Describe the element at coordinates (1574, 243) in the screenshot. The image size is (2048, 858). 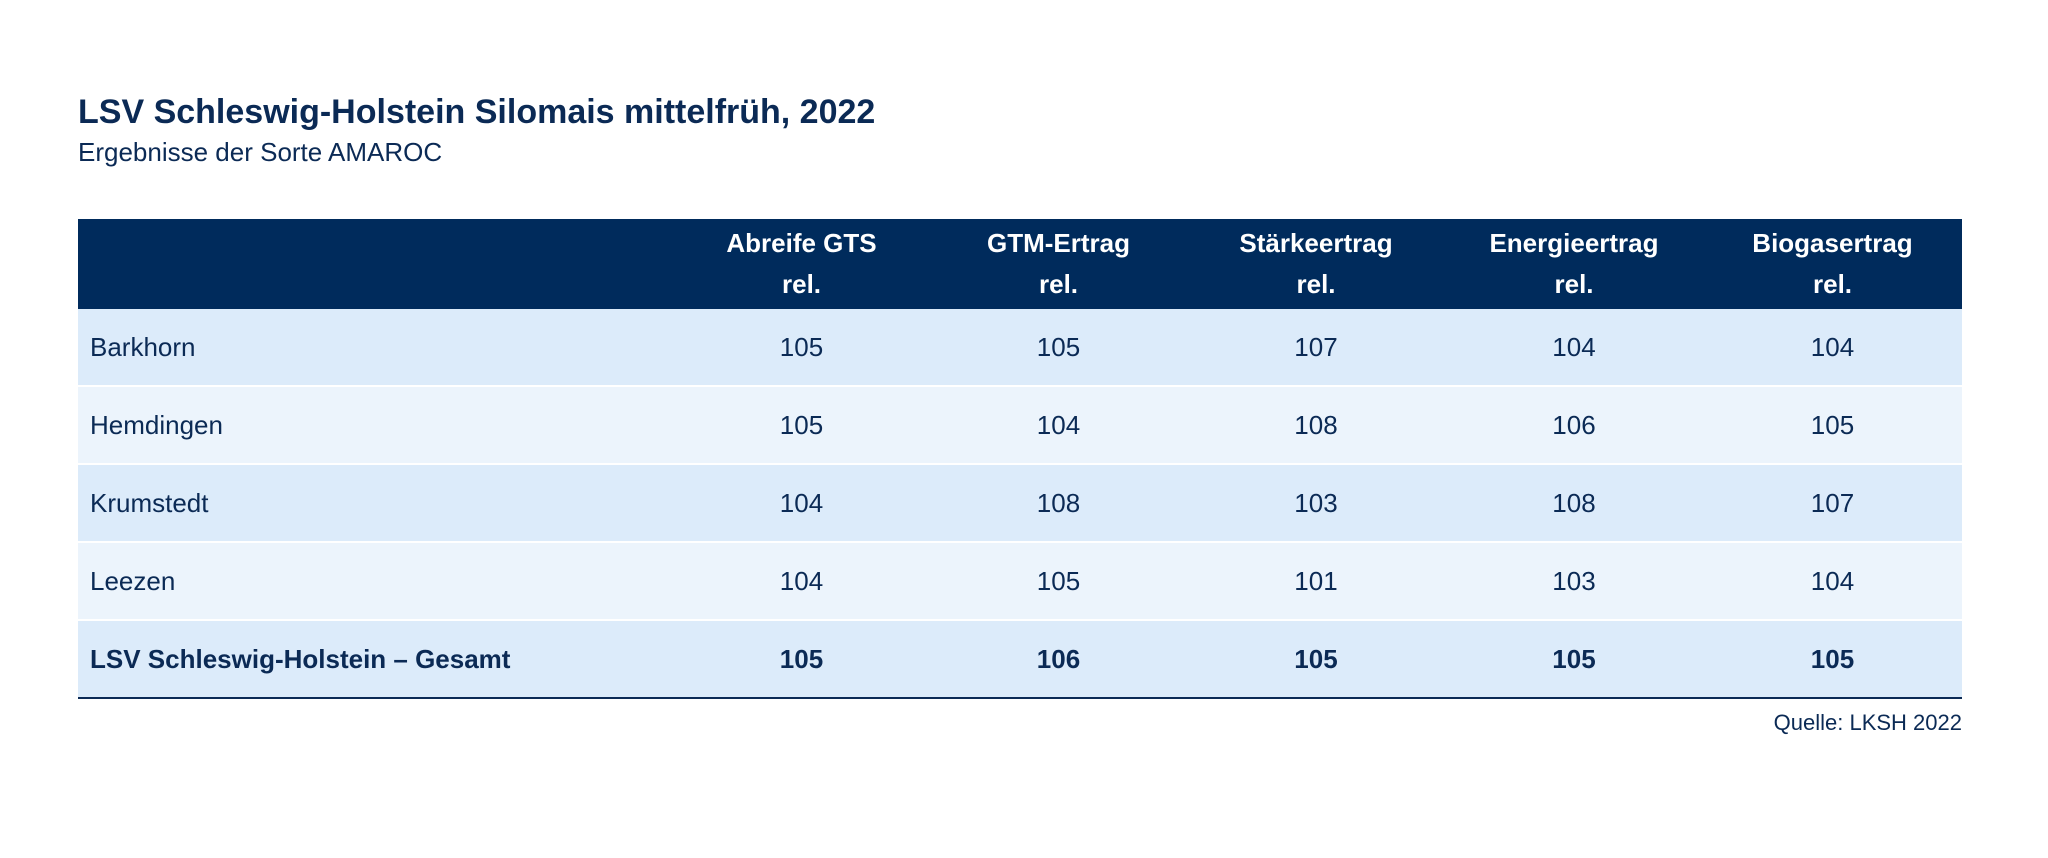
I see `header-label: Energieertrag` at that location.